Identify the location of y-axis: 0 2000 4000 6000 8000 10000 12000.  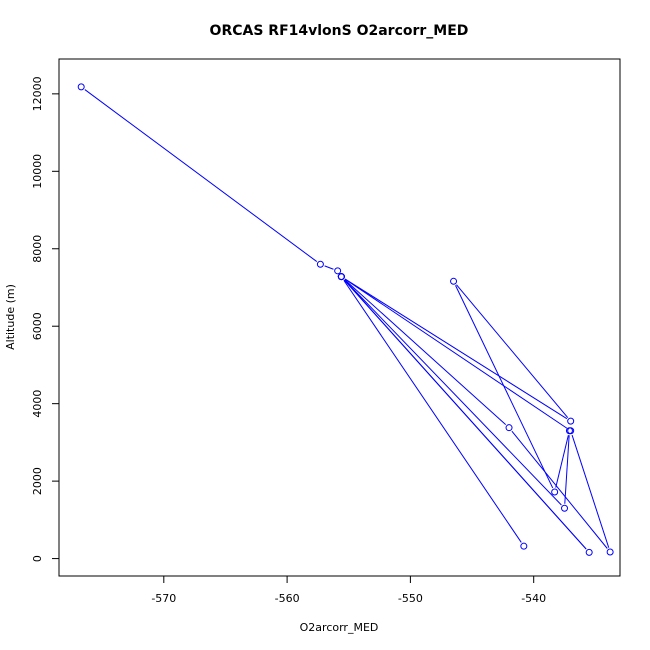
(45, 319).